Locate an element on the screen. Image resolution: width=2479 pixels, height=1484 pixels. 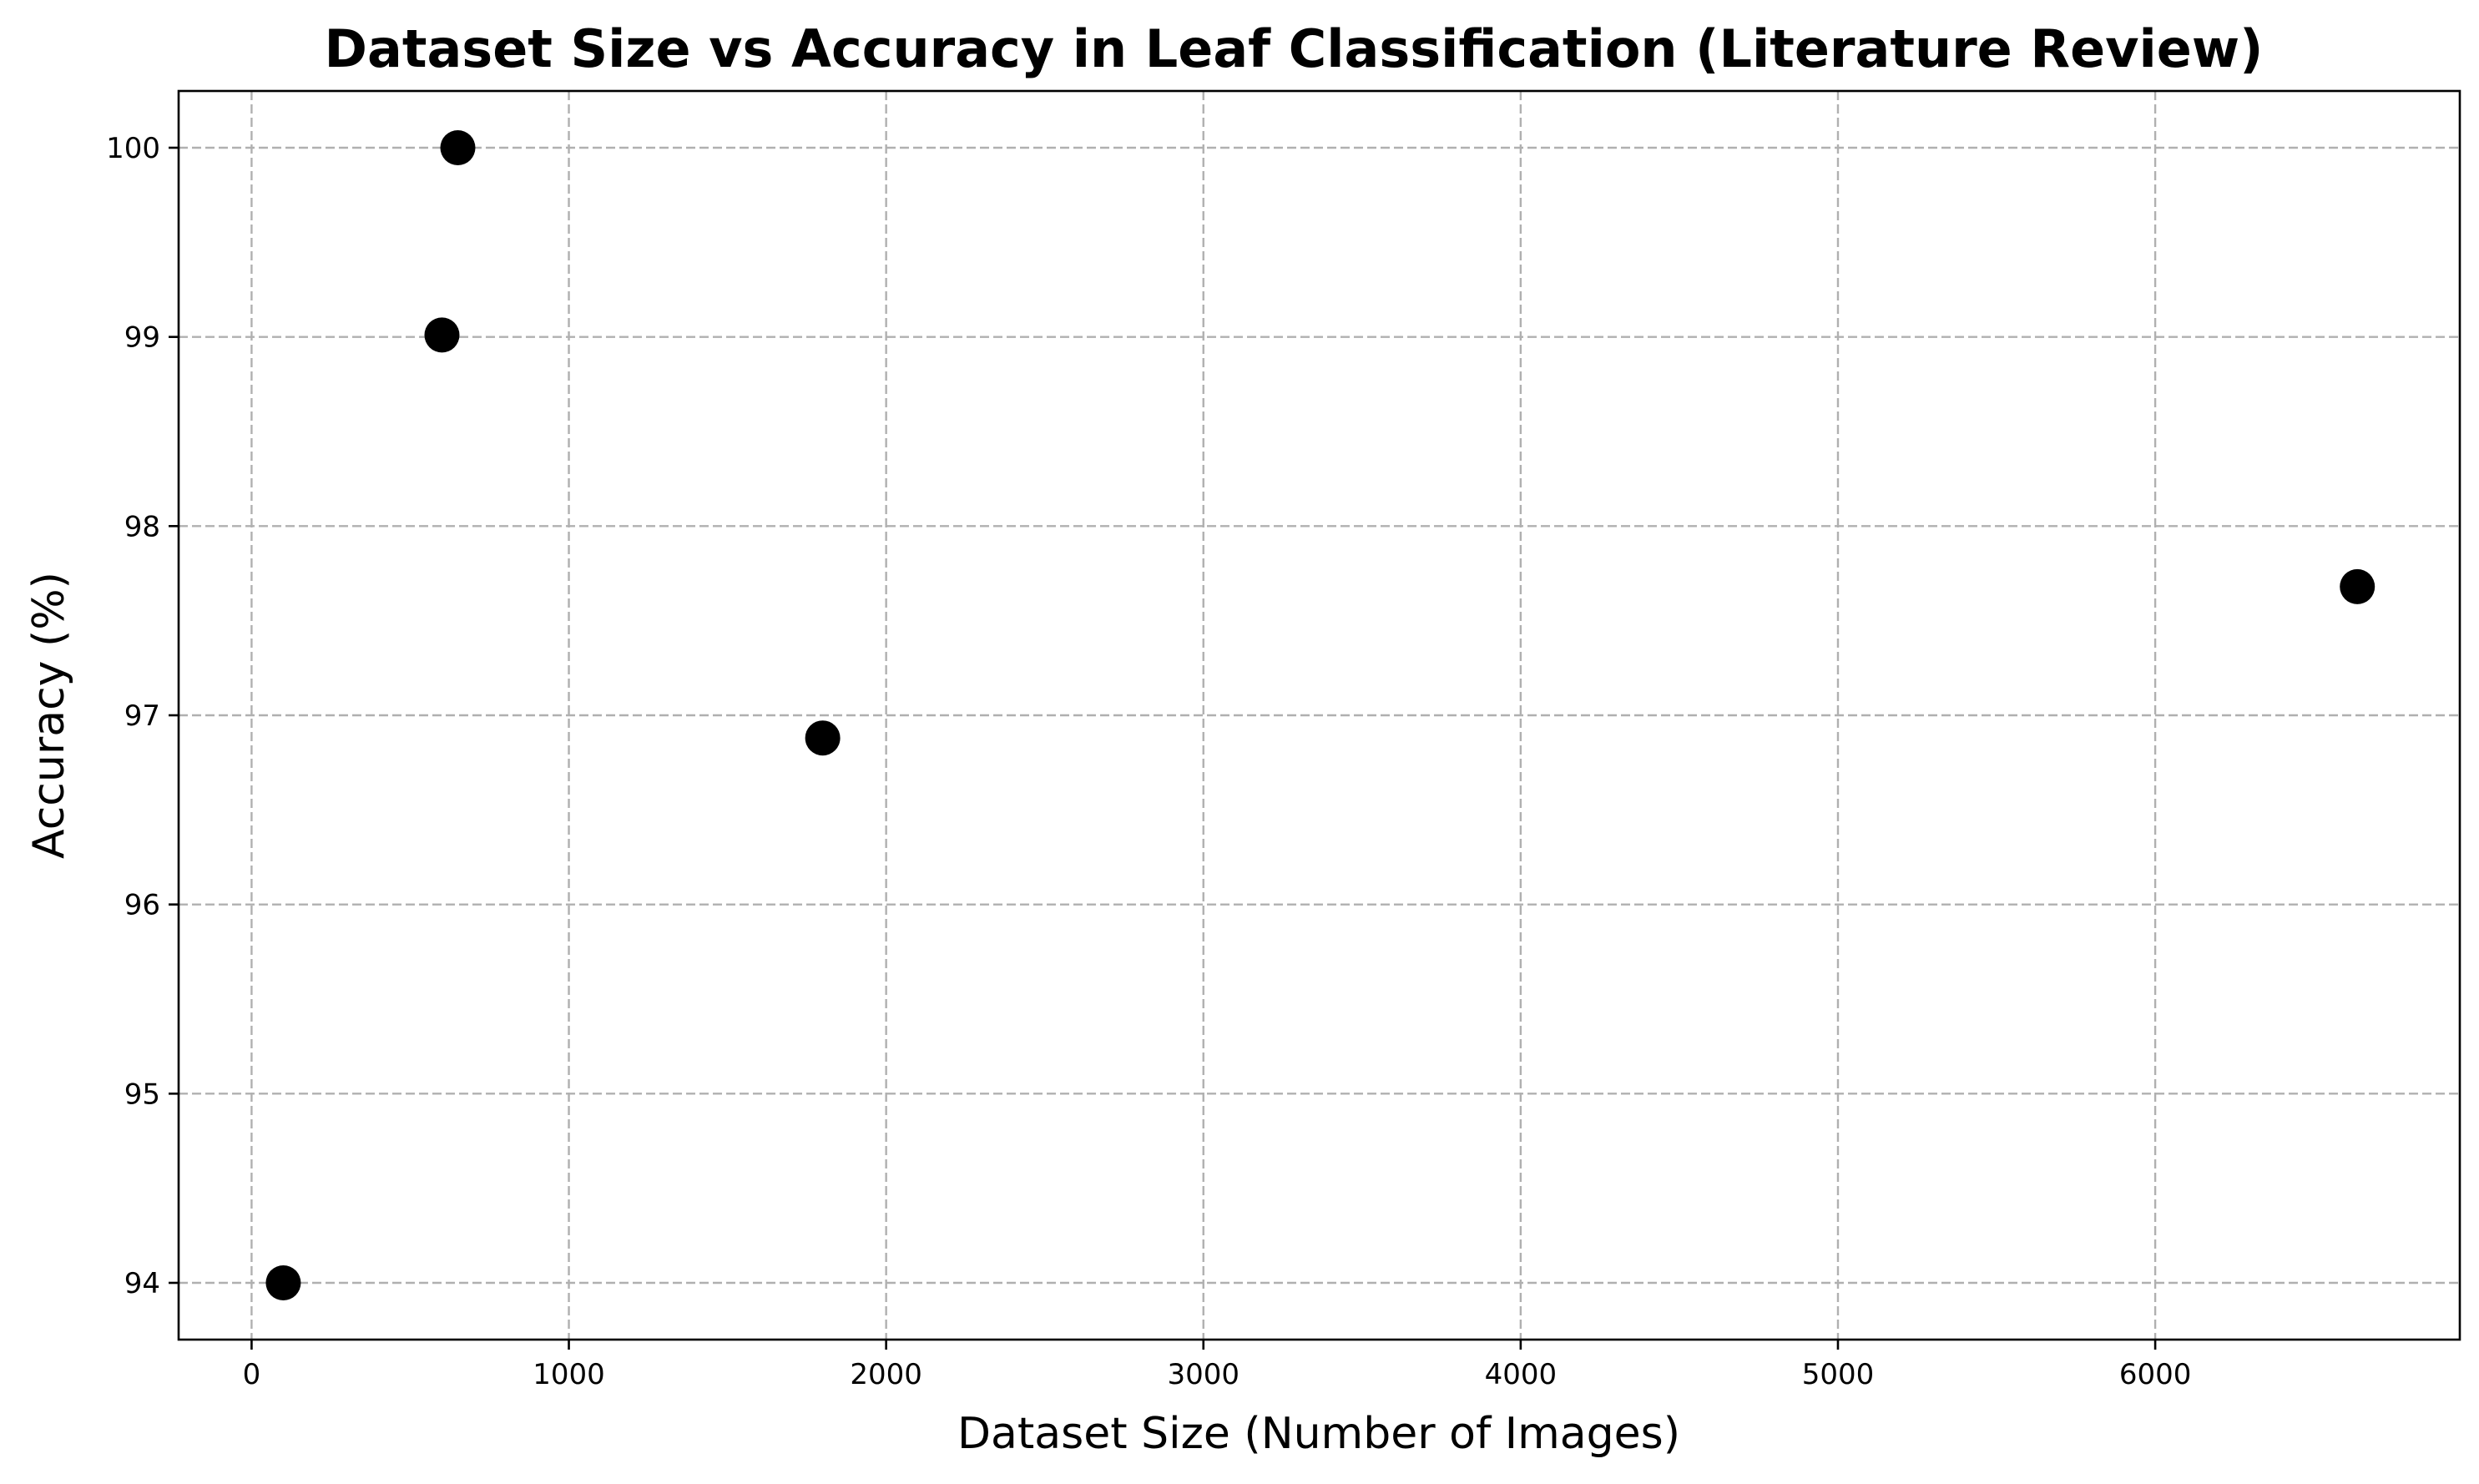
y-tick-label: 96 is located at coordinates (142, 905).